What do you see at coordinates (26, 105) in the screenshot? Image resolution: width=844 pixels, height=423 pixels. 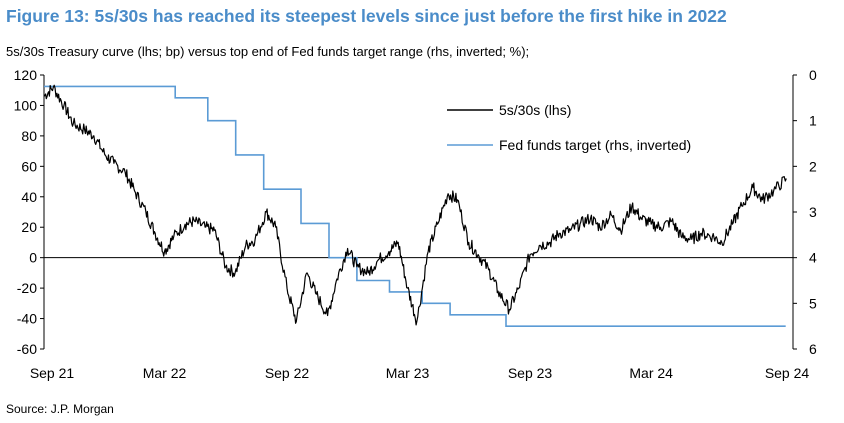 I see `y-left-tick-label: 100` at bounding box center [26, 105].